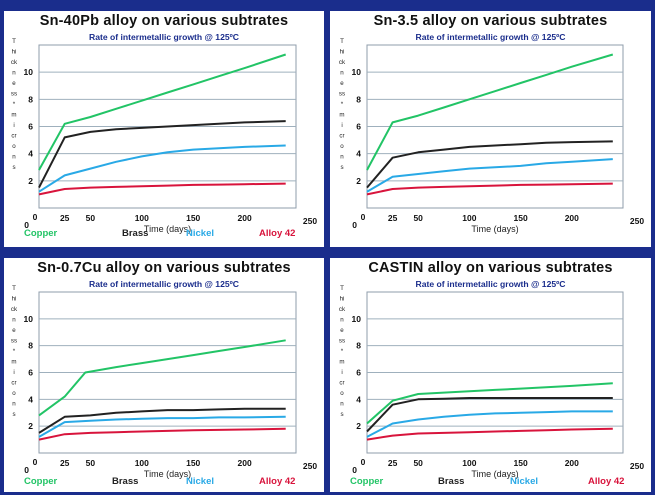  What do you see at coordinates (490, 21) in the screenshot?
I see `chart-title: Sn-3.5 alloy on various subtrates` at bounding box center [490, 21].